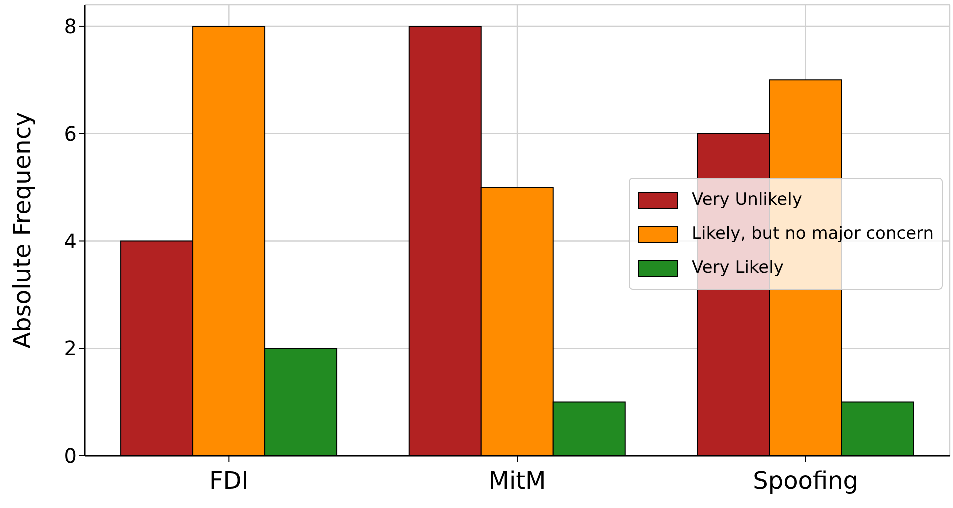 The width and height of the screenshot is (953, 508). What do you see at coordinates (70, 348) in the screenshot?
I see `y-tick-label: 2` at bounding box center [70, 348].